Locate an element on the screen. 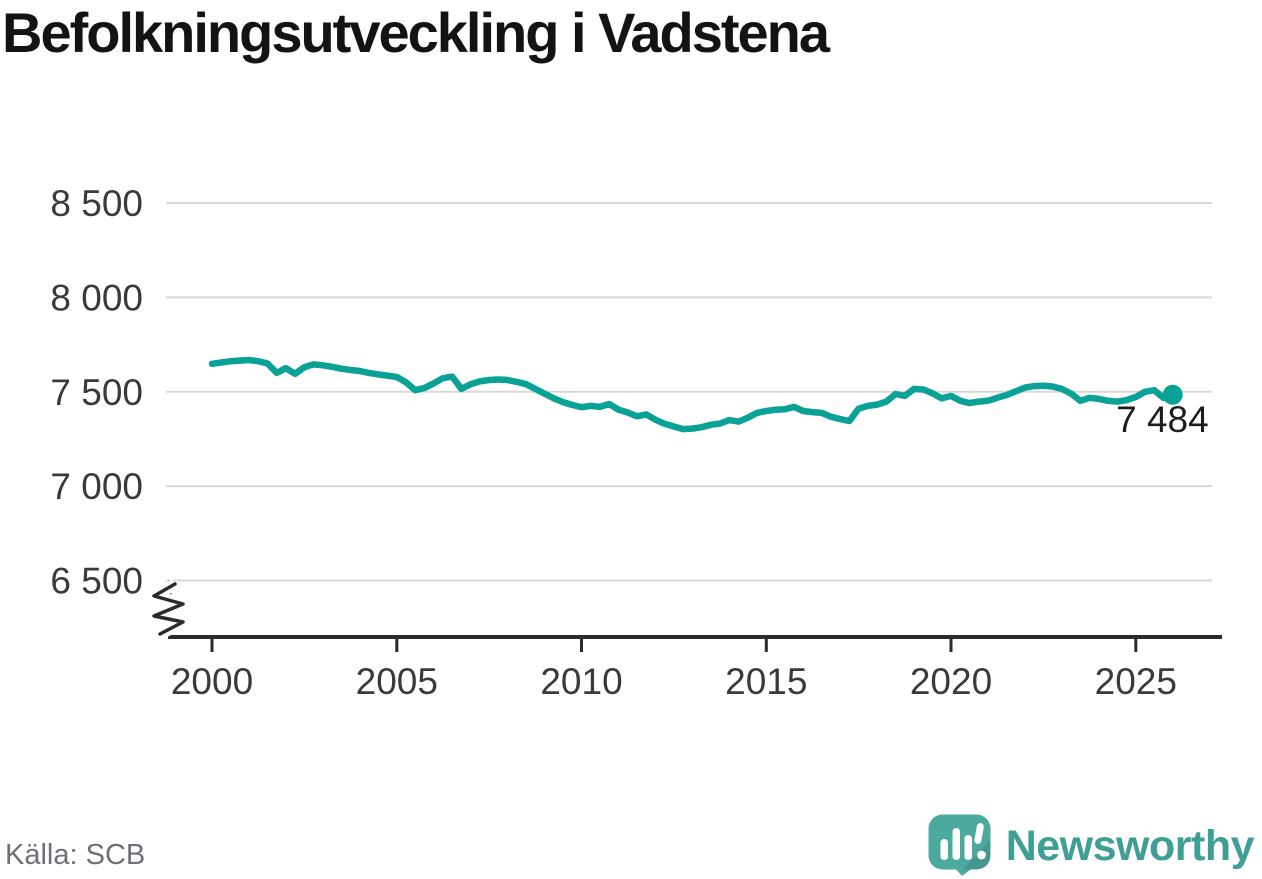 The height and width of the screenshot is (879, 1262). bubble-shade is located at coordinates (975, 855).